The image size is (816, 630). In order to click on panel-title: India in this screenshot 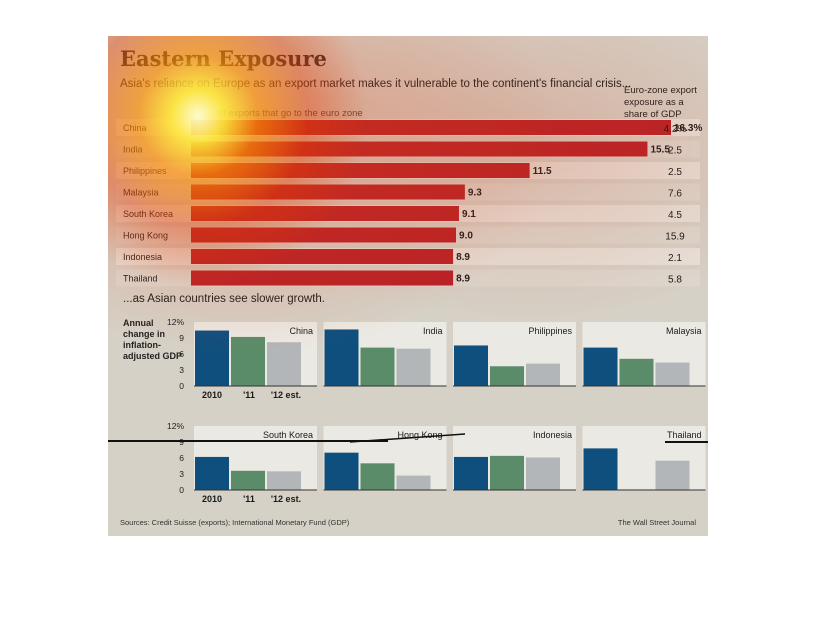, I will do `click(433, 331)`.